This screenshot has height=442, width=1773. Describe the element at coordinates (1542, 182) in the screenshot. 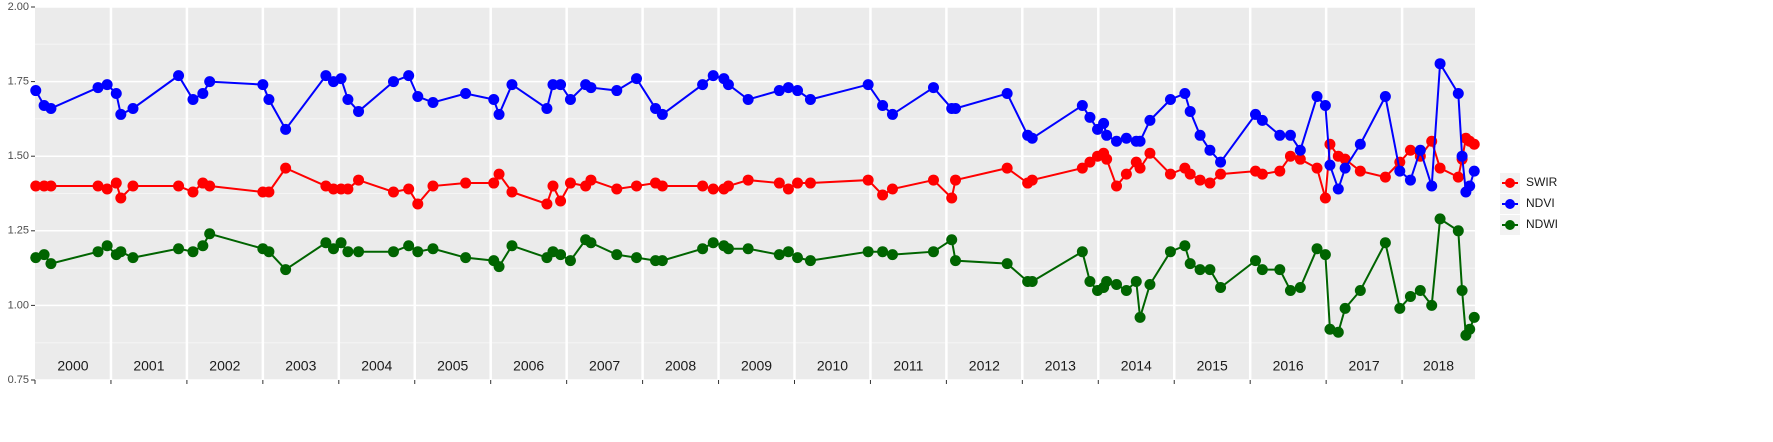

I see `legend-label: SWIR` at that location.